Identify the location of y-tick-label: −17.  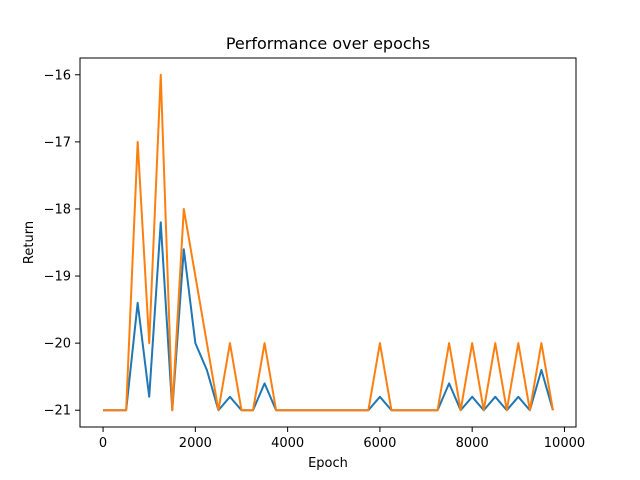
(57, 142).